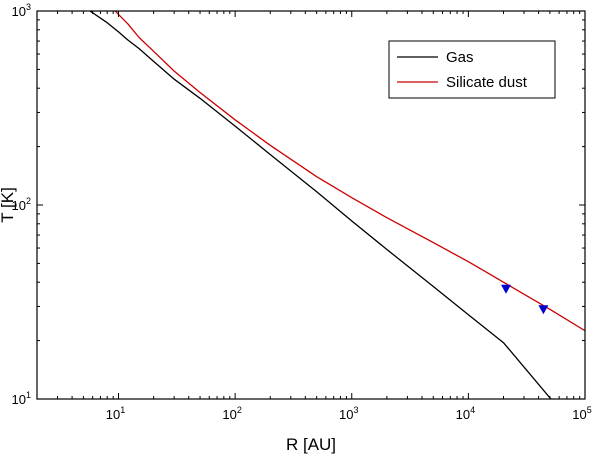 This screenshot has width=600, height=461. I want to click on y-tick-label: 10², so click(21, 204).